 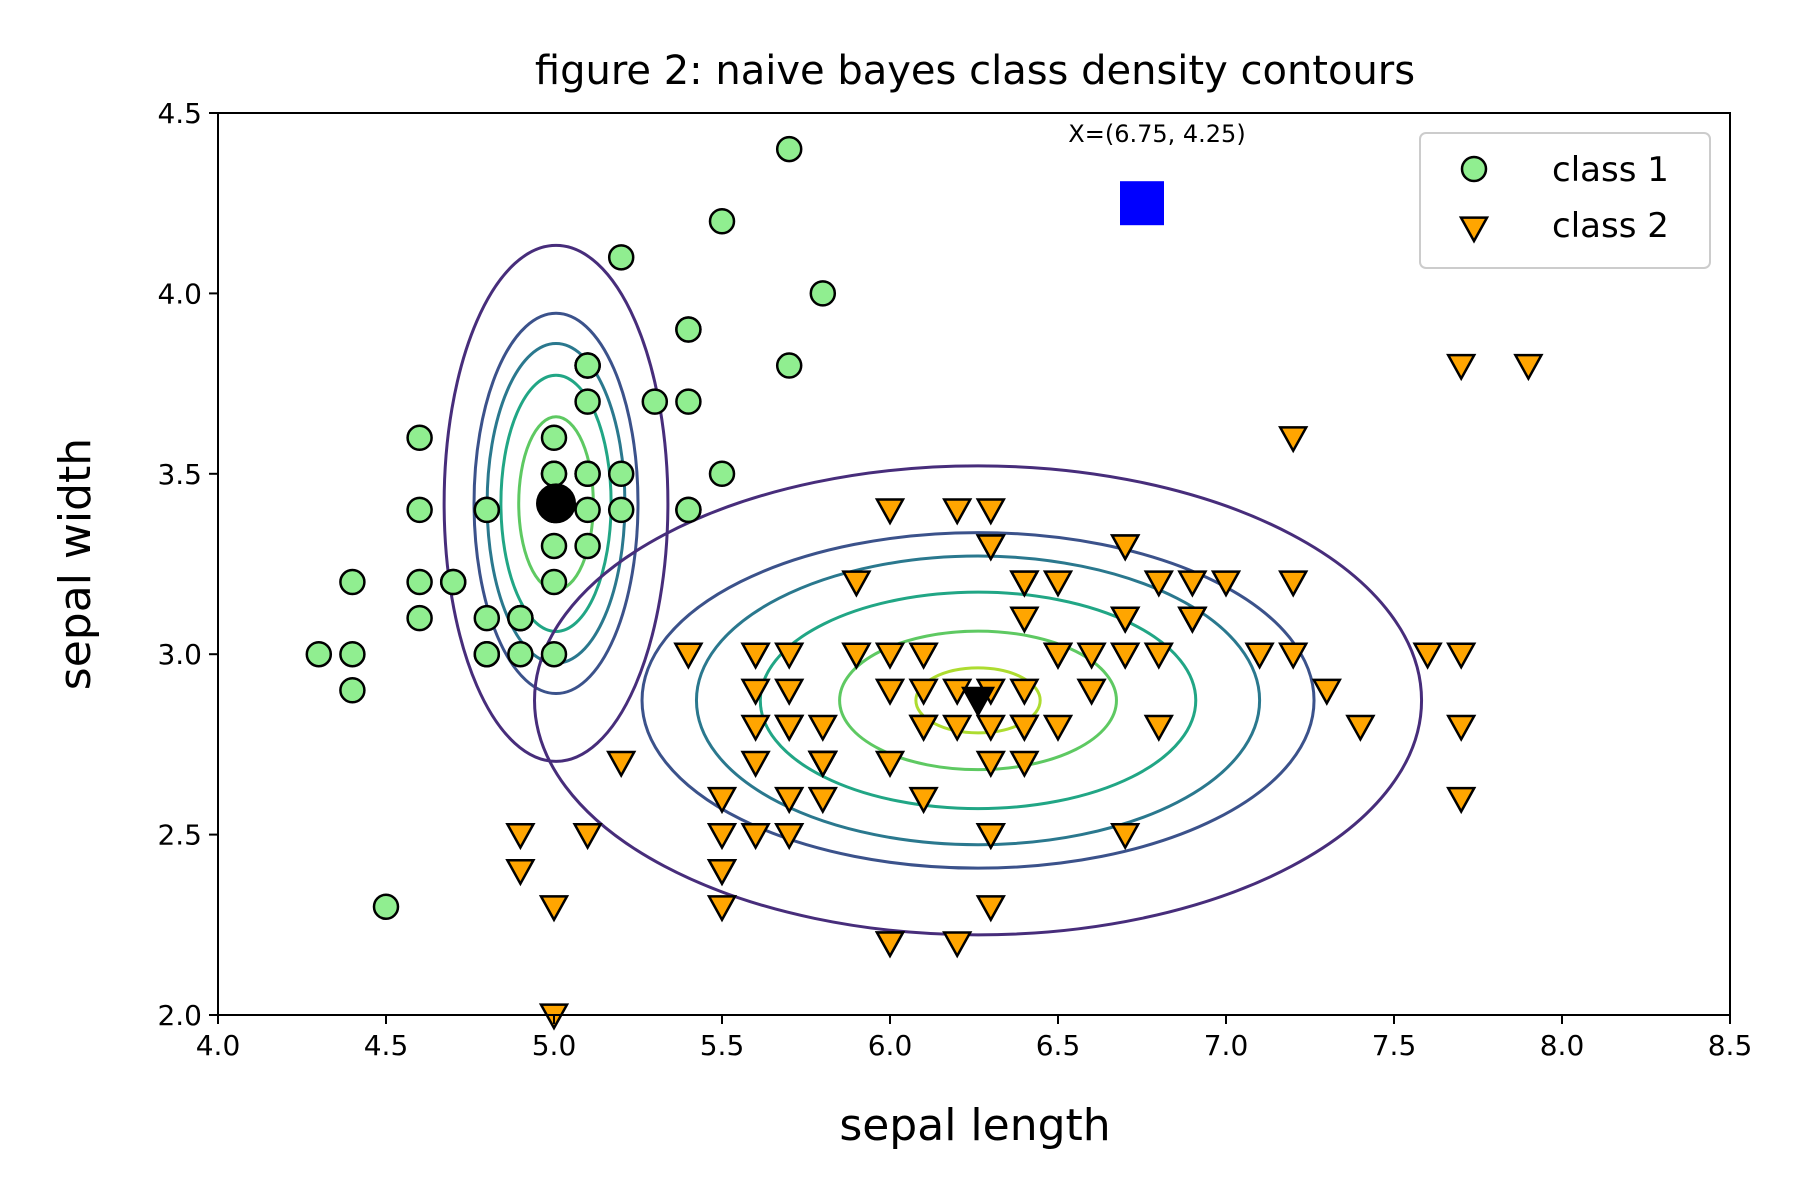 I want to click on x-tick-label: 5.0, so click(x=554, y=1045).